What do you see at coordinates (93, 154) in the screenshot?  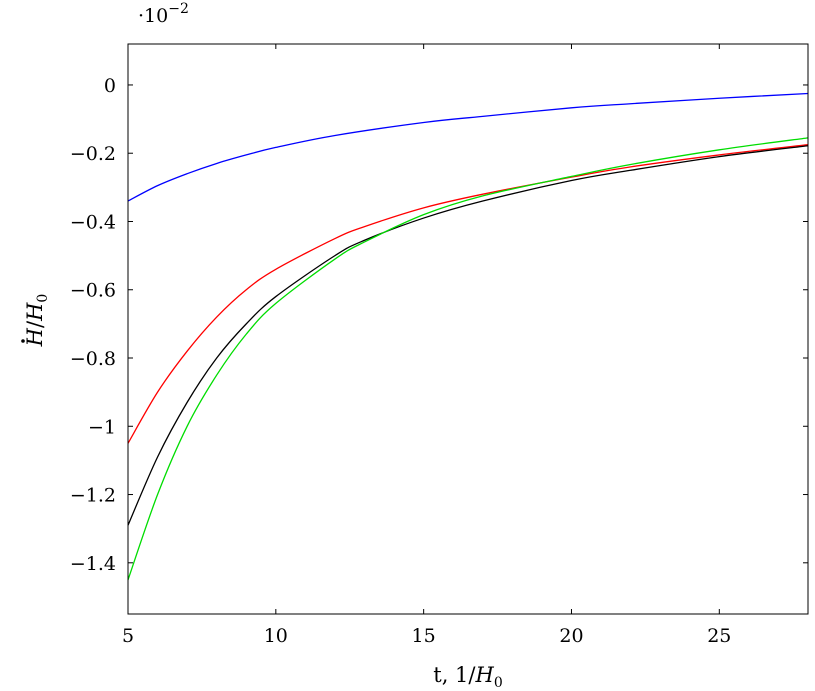 I see `y-tick-label: −0.2` at bounding box center [93, 154].